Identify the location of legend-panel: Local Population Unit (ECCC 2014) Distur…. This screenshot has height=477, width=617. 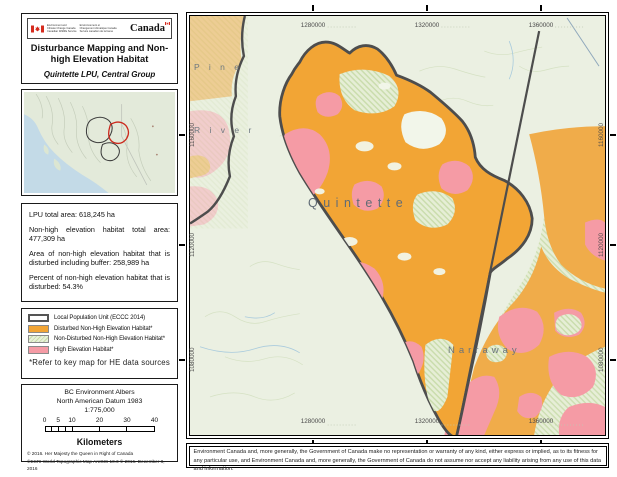
(99, 343).